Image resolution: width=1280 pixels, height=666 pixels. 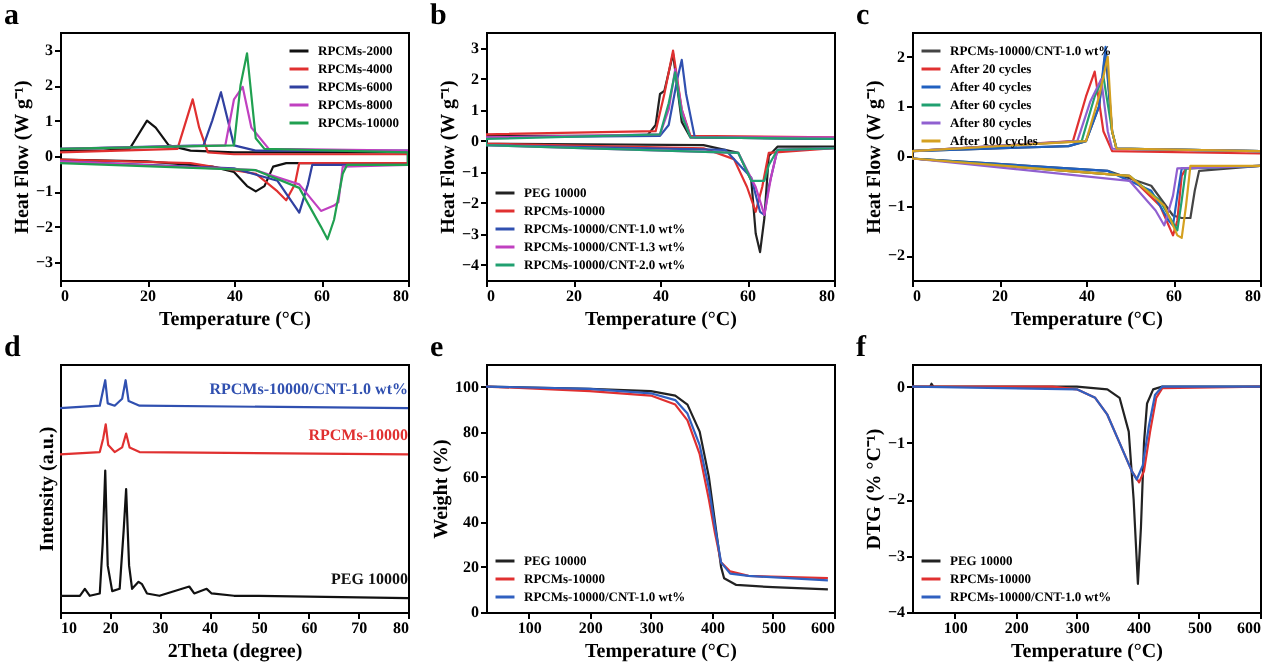 What do you see at coordinates (359, 628) in the screenshot?
I see `x-tick-label: 70` at bounding box center [359, 628].